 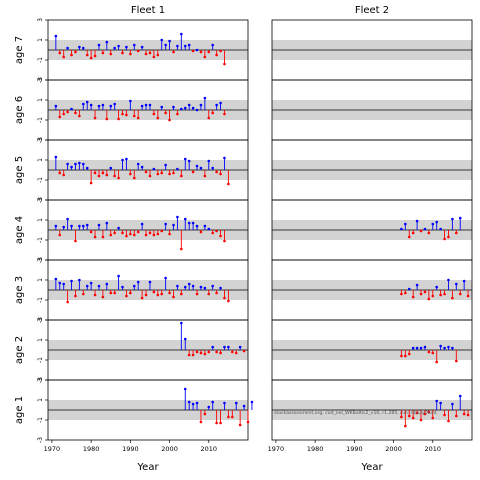 What do you see at coordinates (372, 410) in the screenshot?
I see `panel-frame` at bounding box center [372, 410].